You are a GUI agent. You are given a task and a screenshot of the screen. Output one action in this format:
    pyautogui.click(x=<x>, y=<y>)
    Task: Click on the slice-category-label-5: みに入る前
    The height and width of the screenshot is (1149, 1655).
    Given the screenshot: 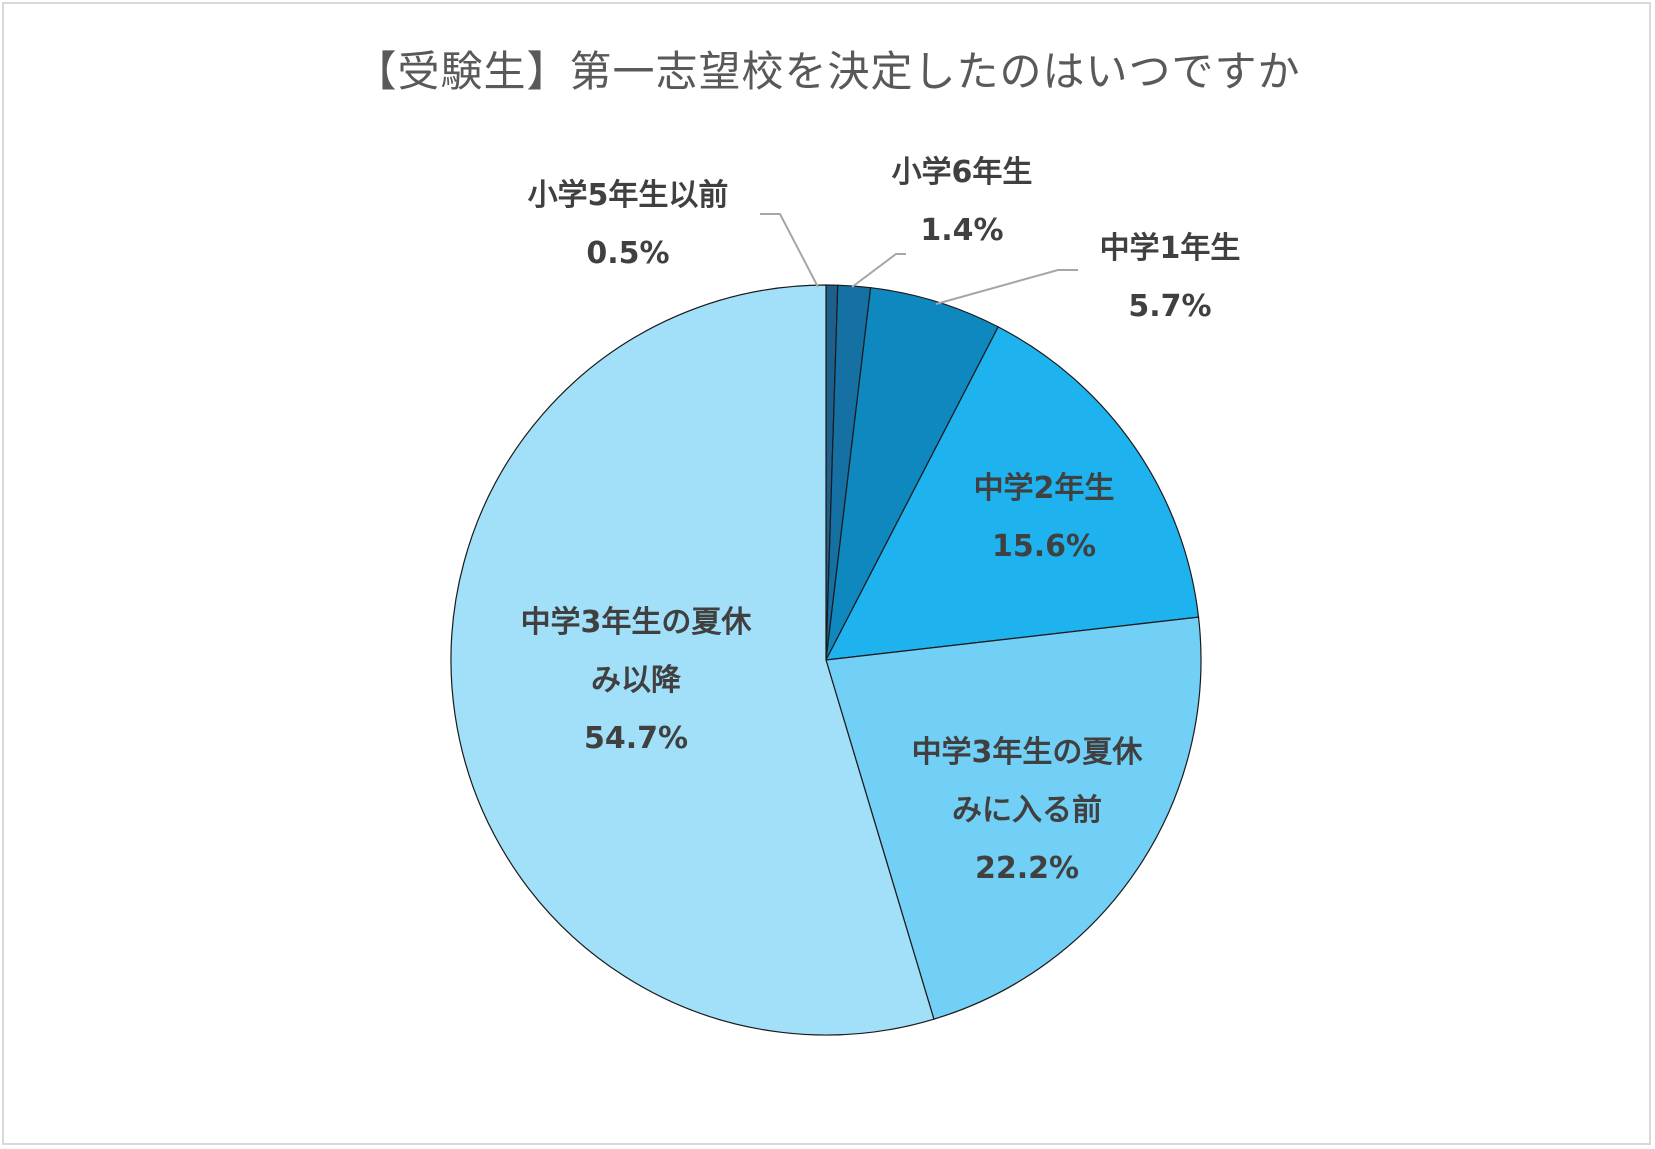 What is the action you would take?
    pyautogui.click(x=1027, y=810)
    